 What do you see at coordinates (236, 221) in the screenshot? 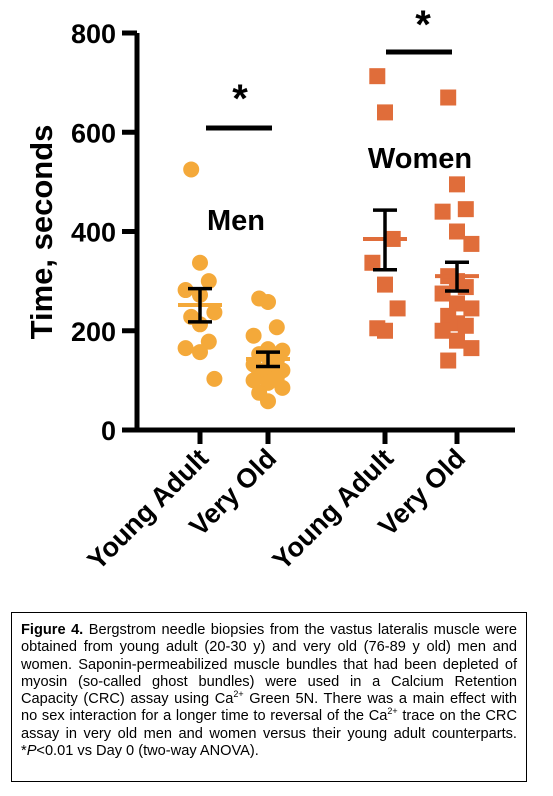
I see `group-label: Men` at bounding box center [236, 221].